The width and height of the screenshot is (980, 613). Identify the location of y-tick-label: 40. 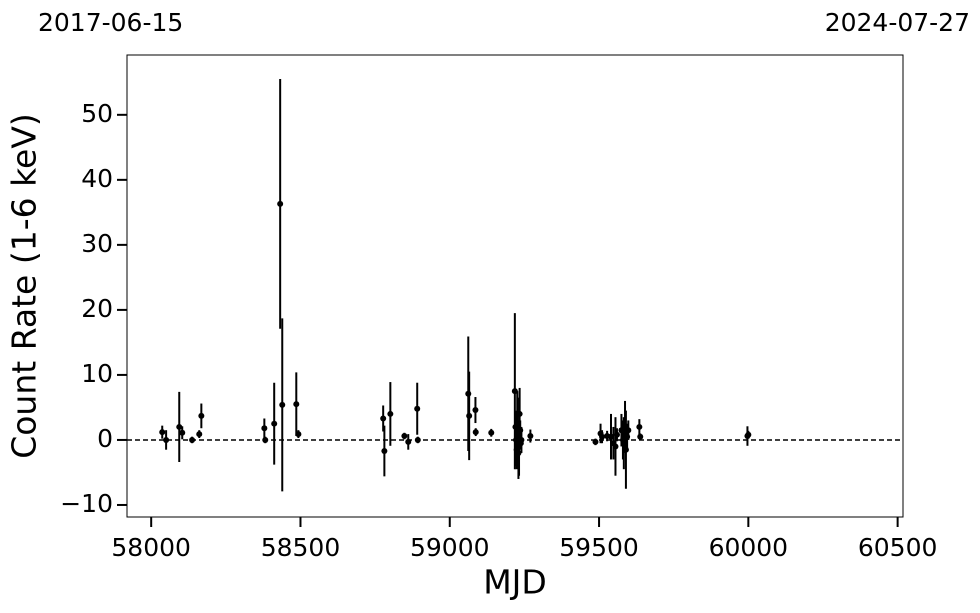
(97, 178).